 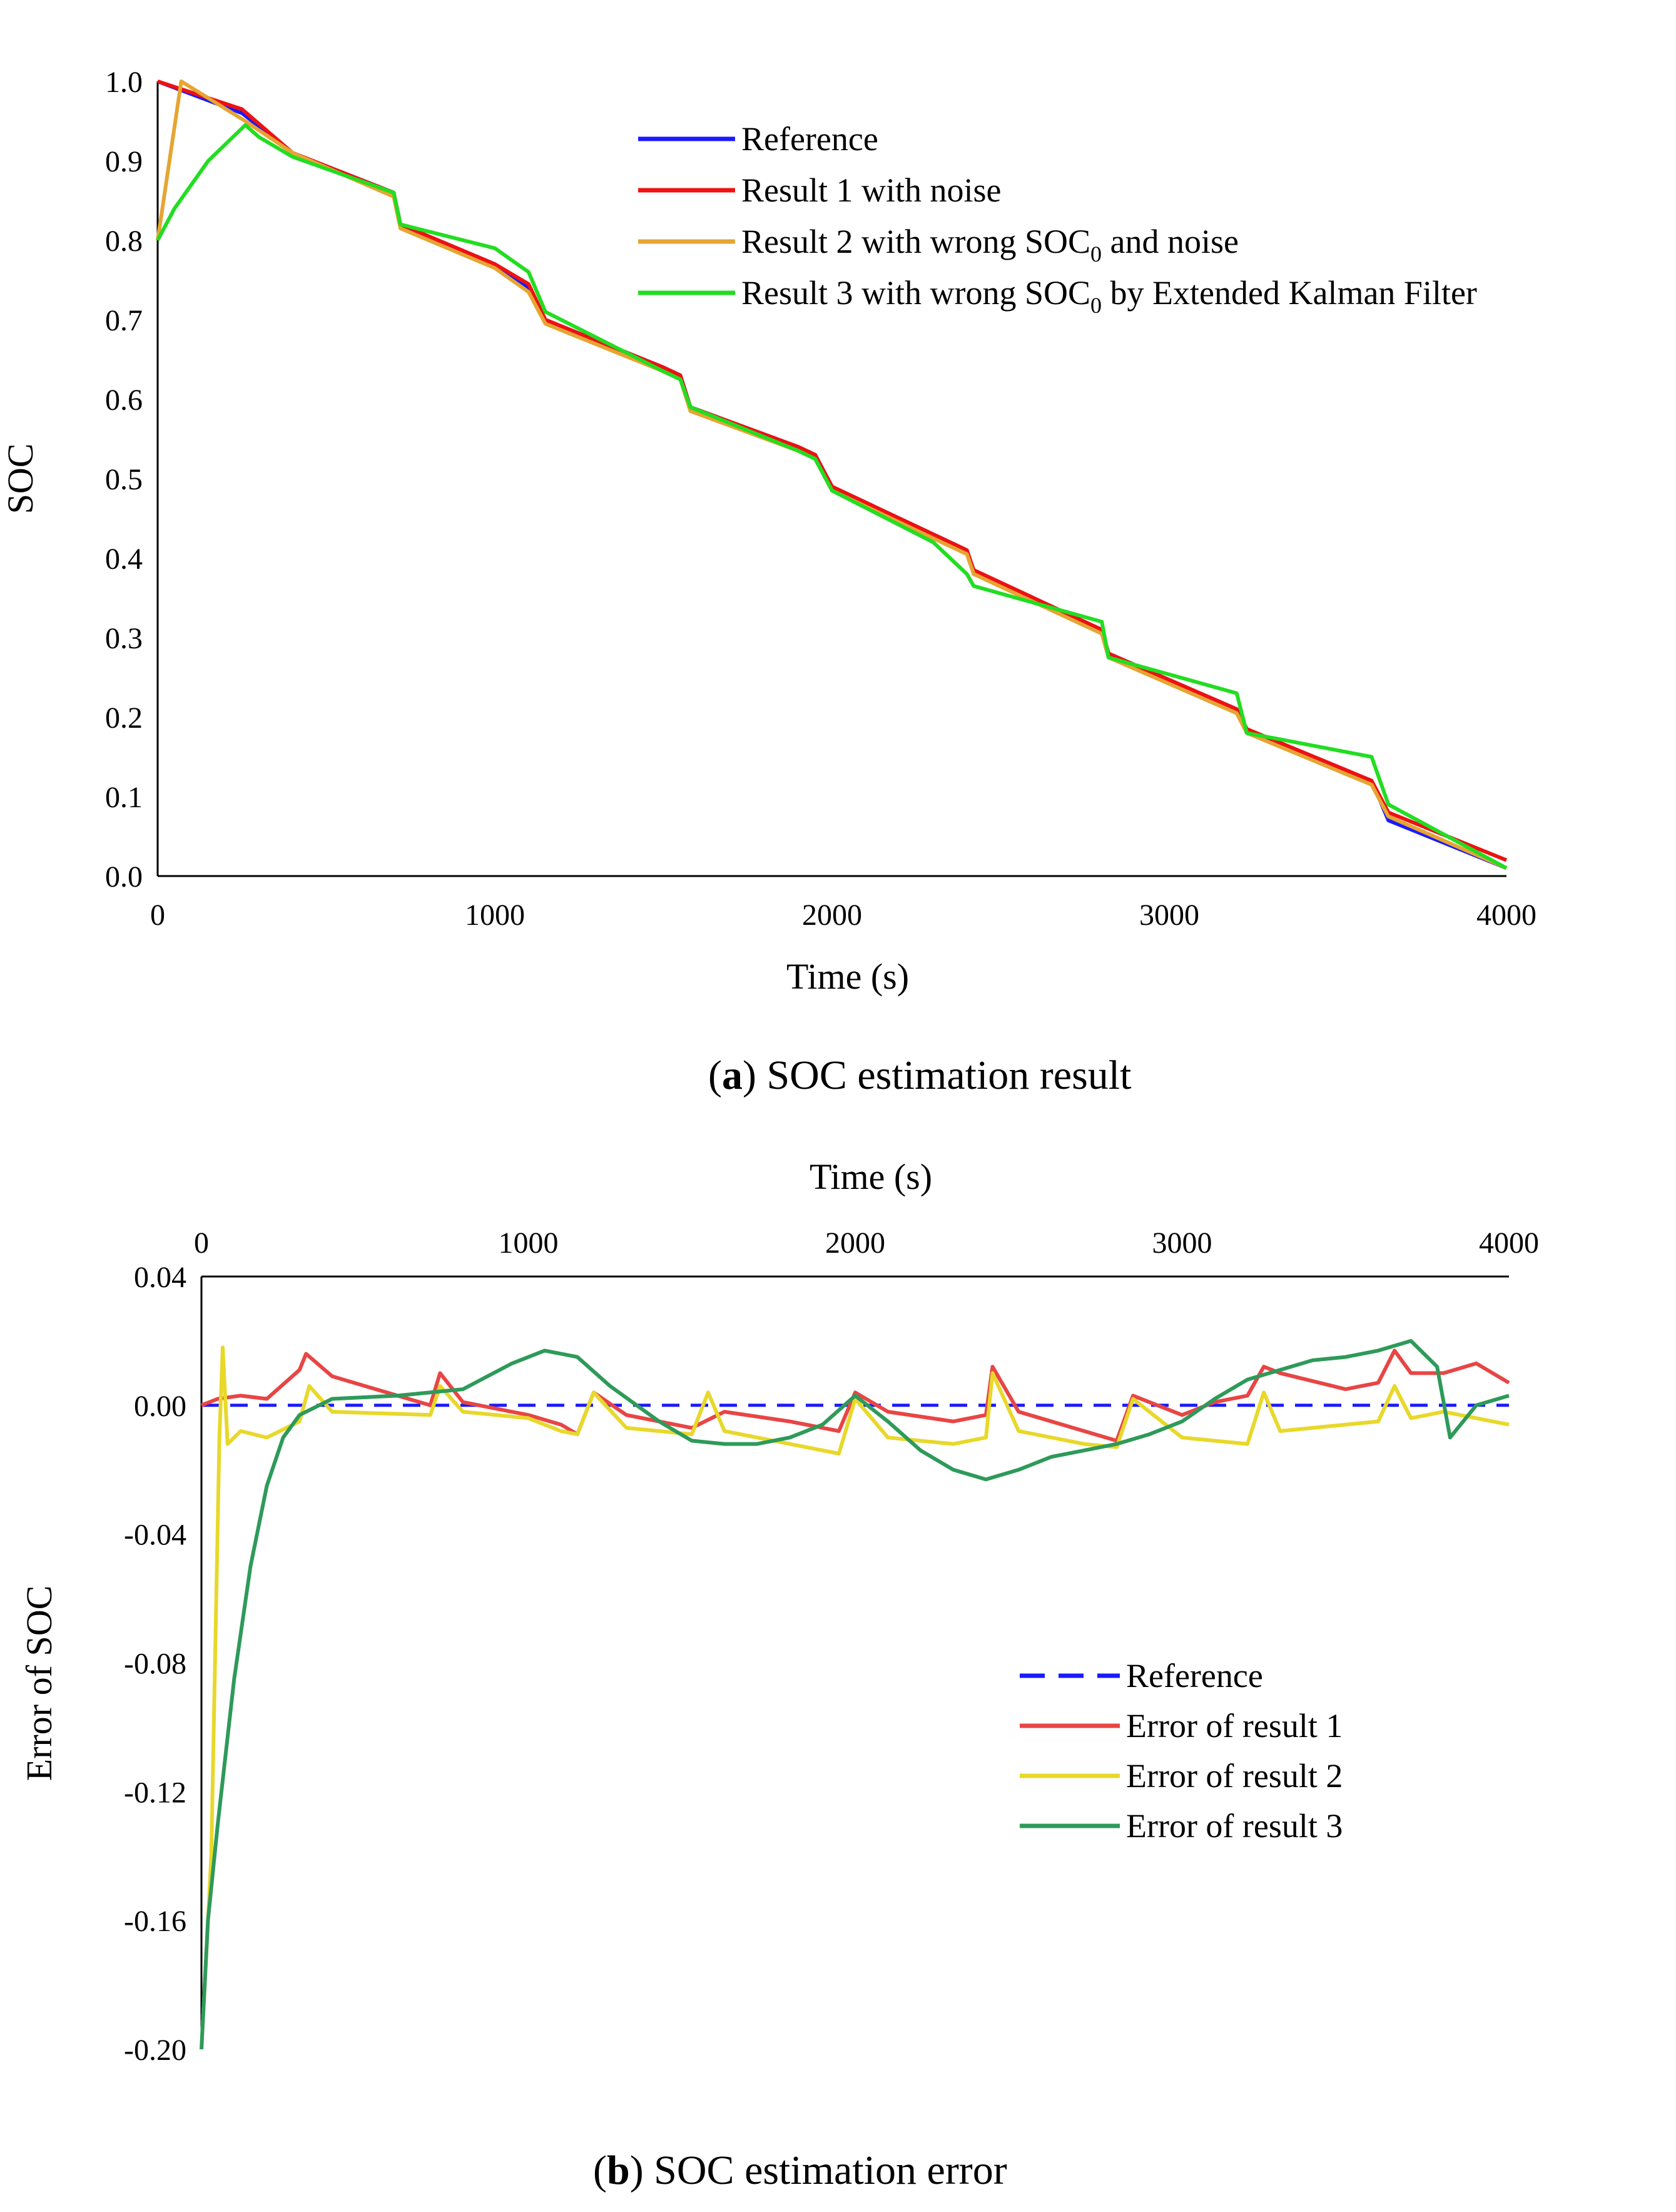 I want to click on legend-label-tail: by Extended Kalman Filter, so click(x=1289, y=293).